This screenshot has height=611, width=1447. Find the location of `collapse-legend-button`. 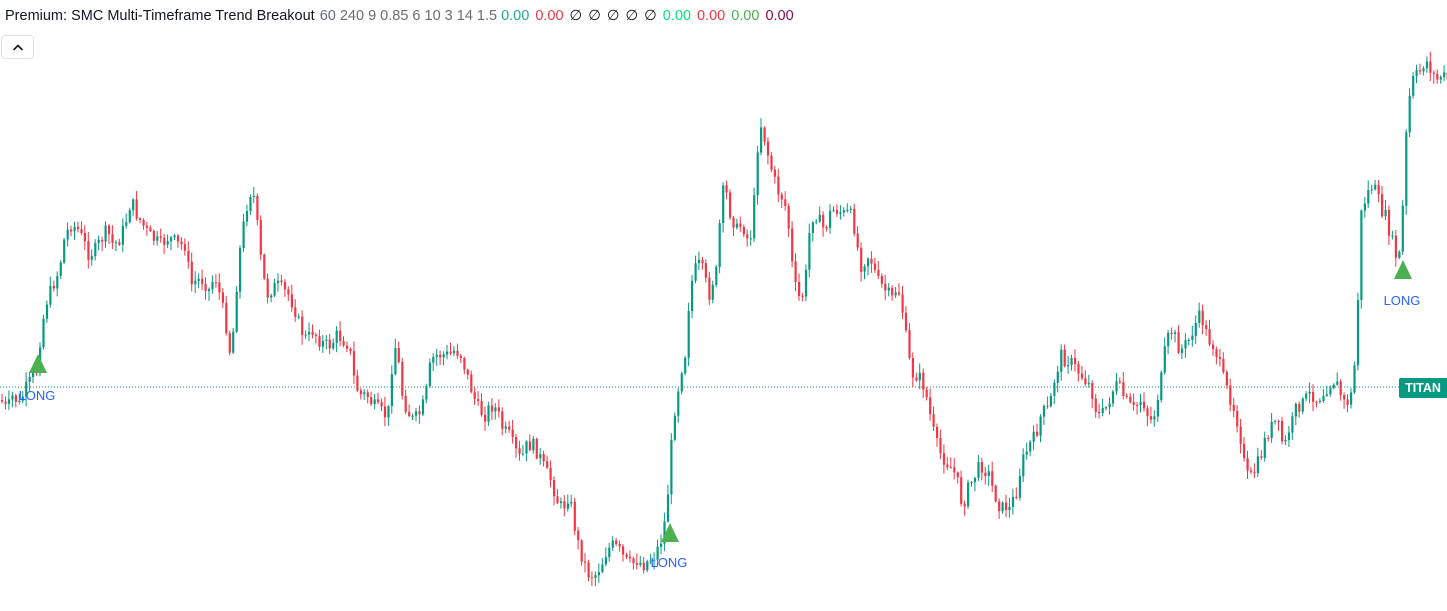

collapse-legend-button is located at coordinates (17, 47).